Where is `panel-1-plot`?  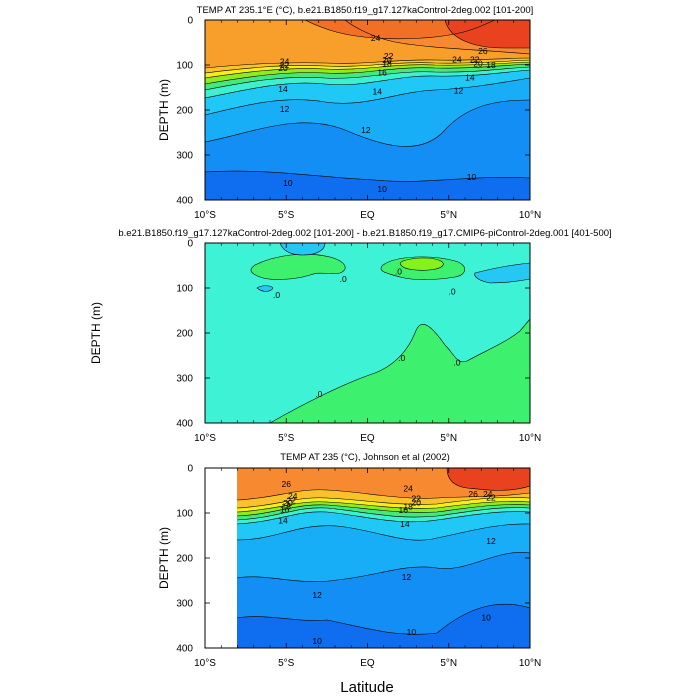
panel-1-plot is located at coordinates (367, 110).